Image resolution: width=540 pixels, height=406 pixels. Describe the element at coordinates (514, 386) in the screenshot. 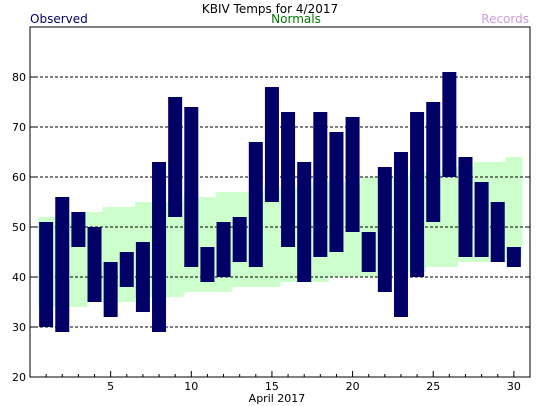

I see `x-tick-label-30: 30` at that location.